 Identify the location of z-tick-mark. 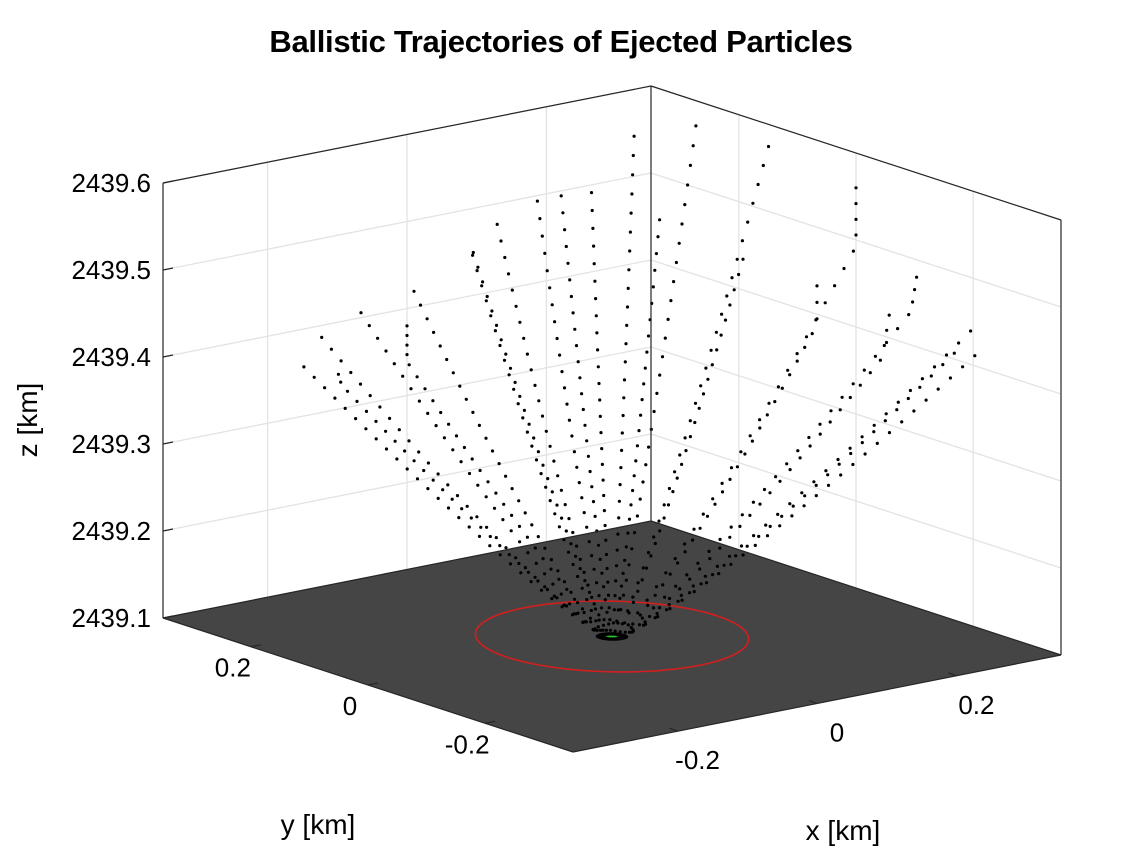
(168, 356).